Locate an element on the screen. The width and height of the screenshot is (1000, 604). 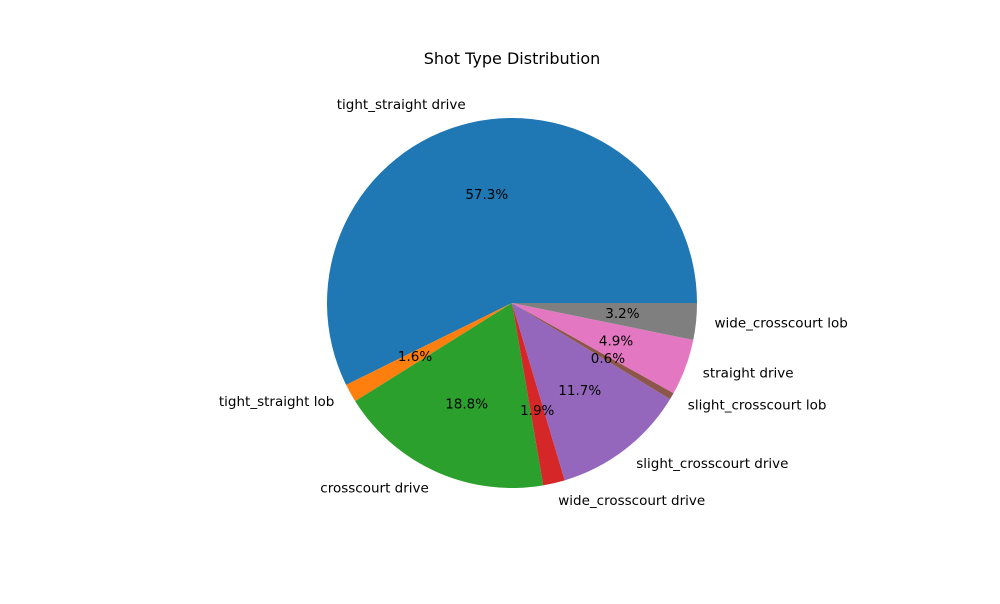
pie-slice-crosscourt-drive is located at coordinates (449, 395).